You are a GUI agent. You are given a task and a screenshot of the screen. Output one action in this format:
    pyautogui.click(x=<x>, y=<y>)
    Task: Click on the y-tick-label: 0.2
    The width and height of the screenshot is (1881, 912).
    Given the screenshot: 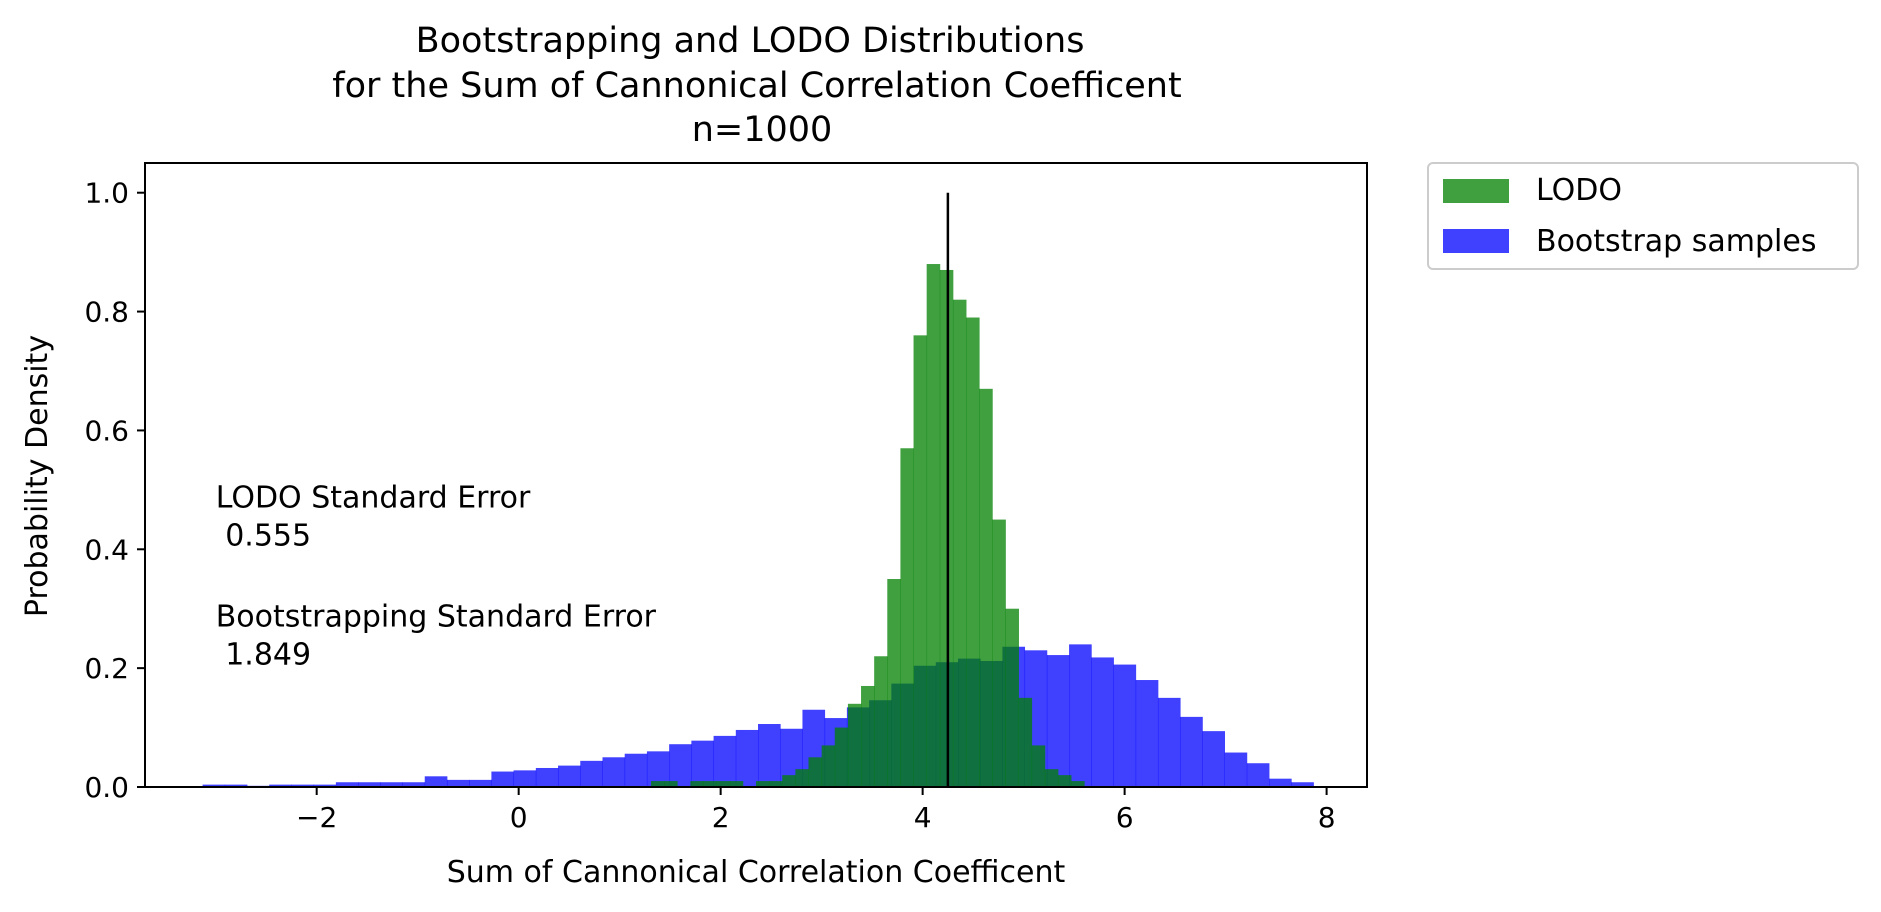 What is the action you would take?
    pyautogui.click(x=106, y=668)
    